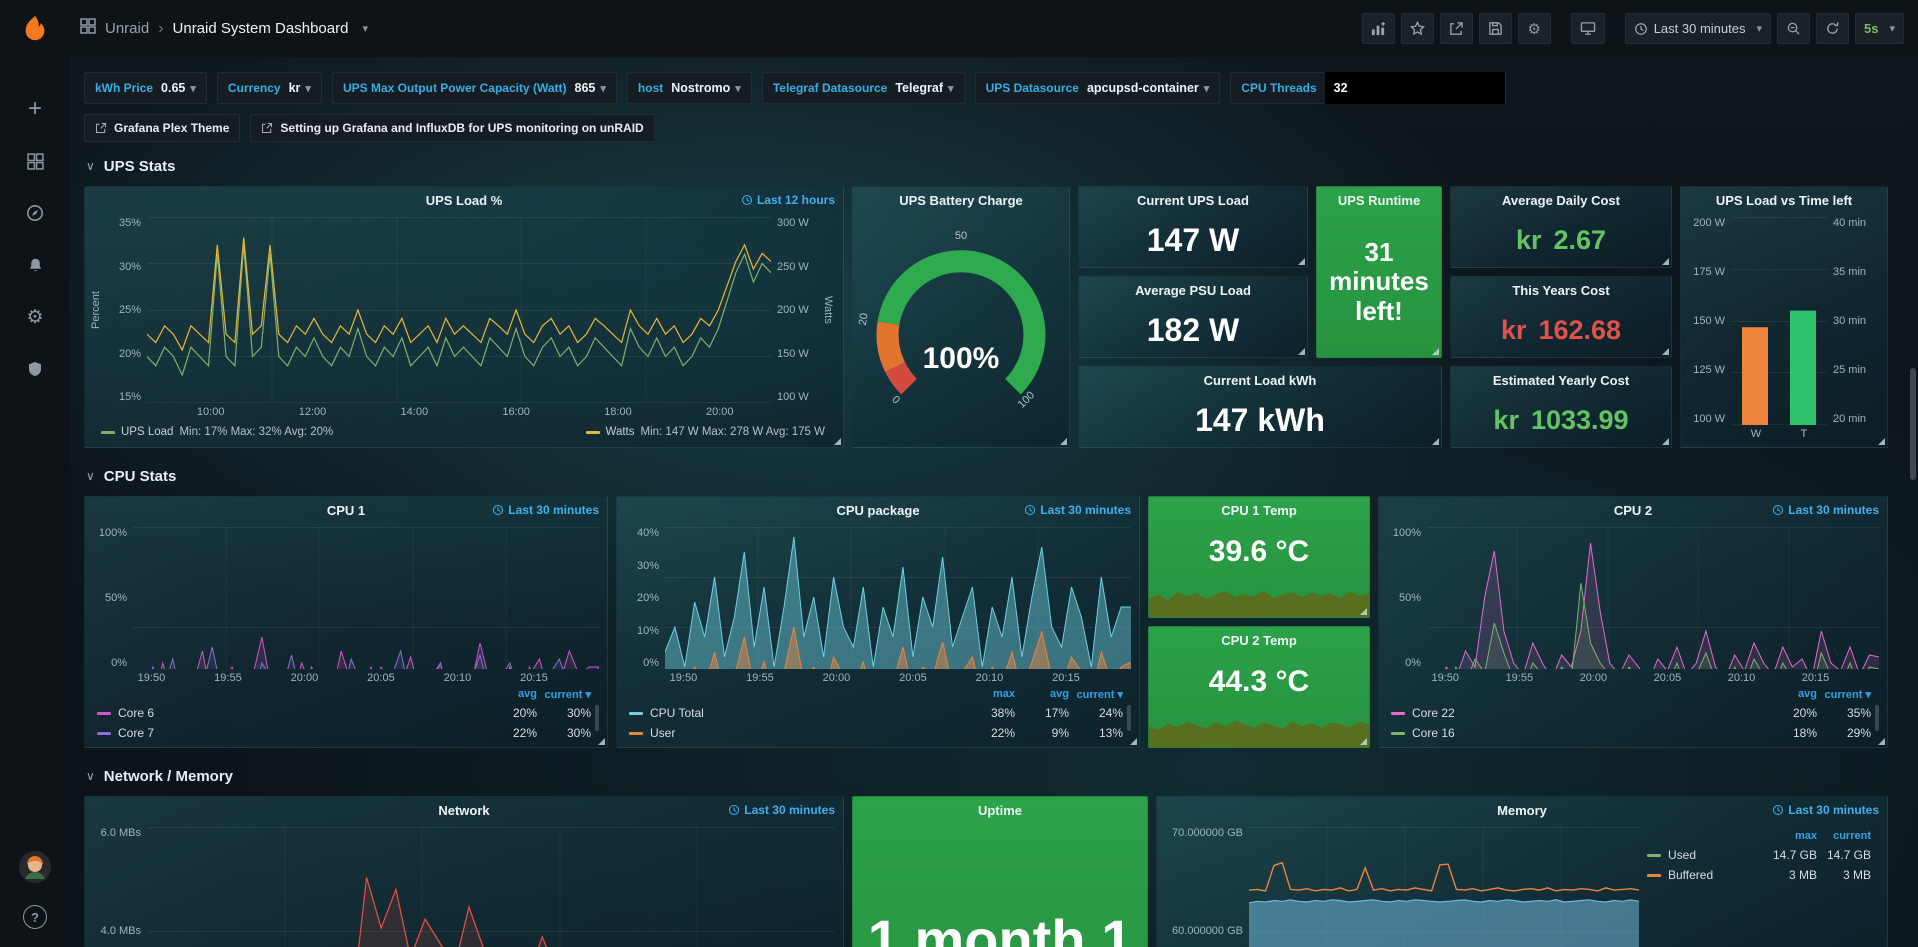  Describe the element at coordinates (1561, 290) in the screenshot. I see `panel-title: This Years Cost` at that location.